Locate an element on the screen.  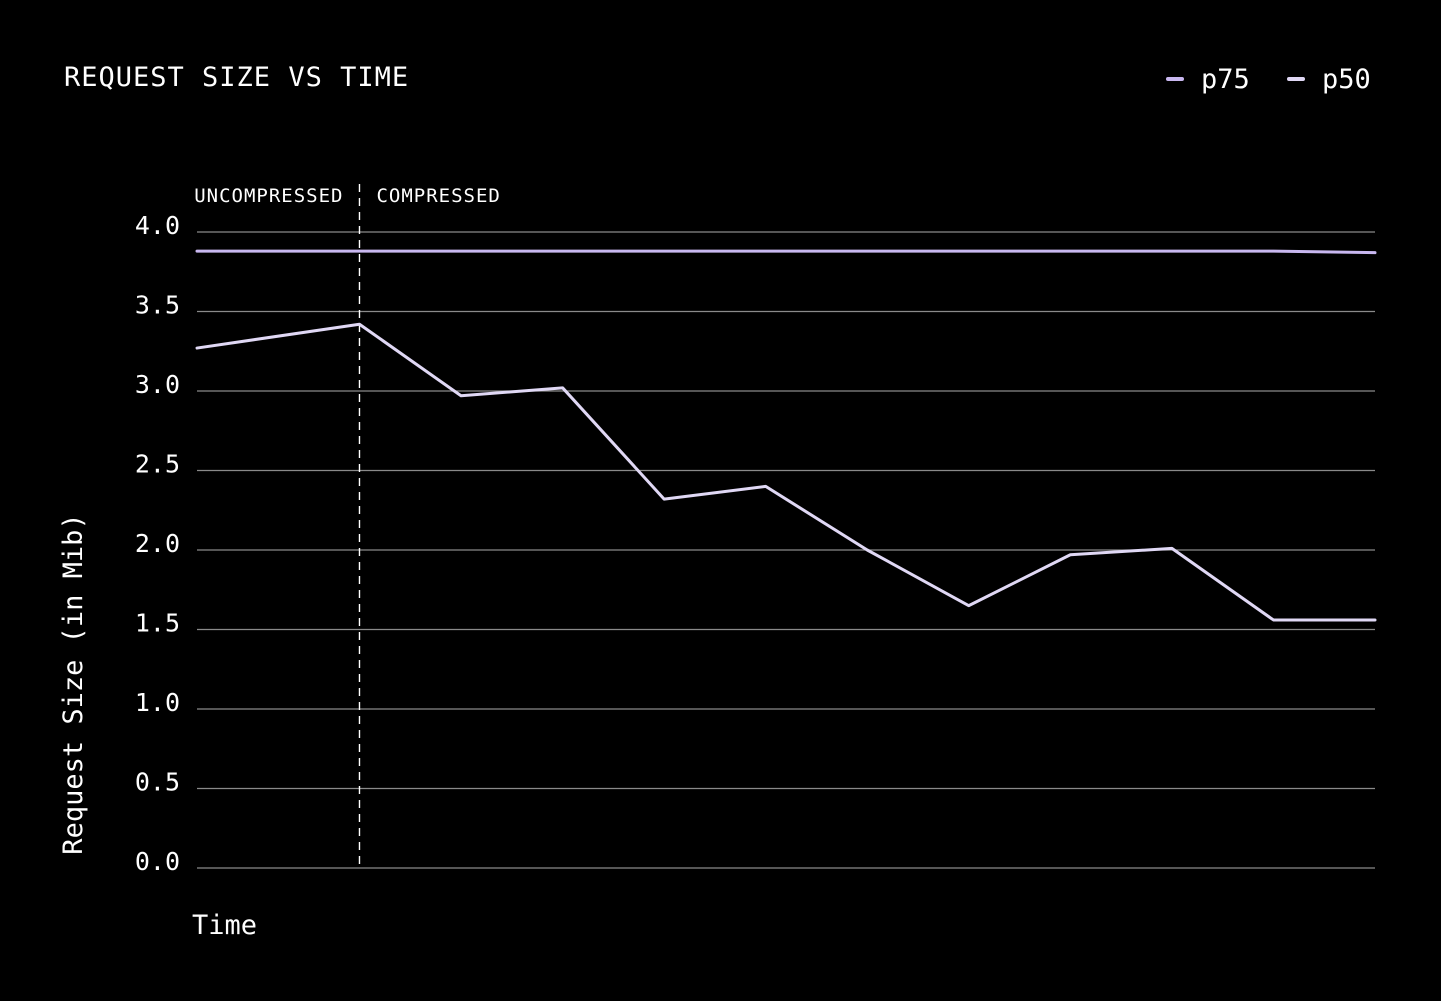
y-tick-label: 0.5 is located at coordinates (157, 782).